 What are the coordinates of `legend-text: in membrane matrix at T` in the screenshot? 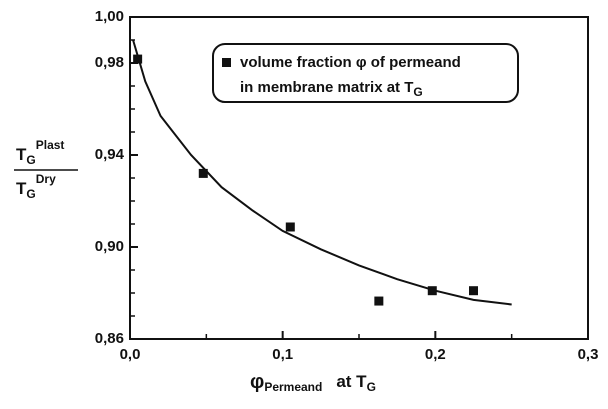 It's located at (326, 87).